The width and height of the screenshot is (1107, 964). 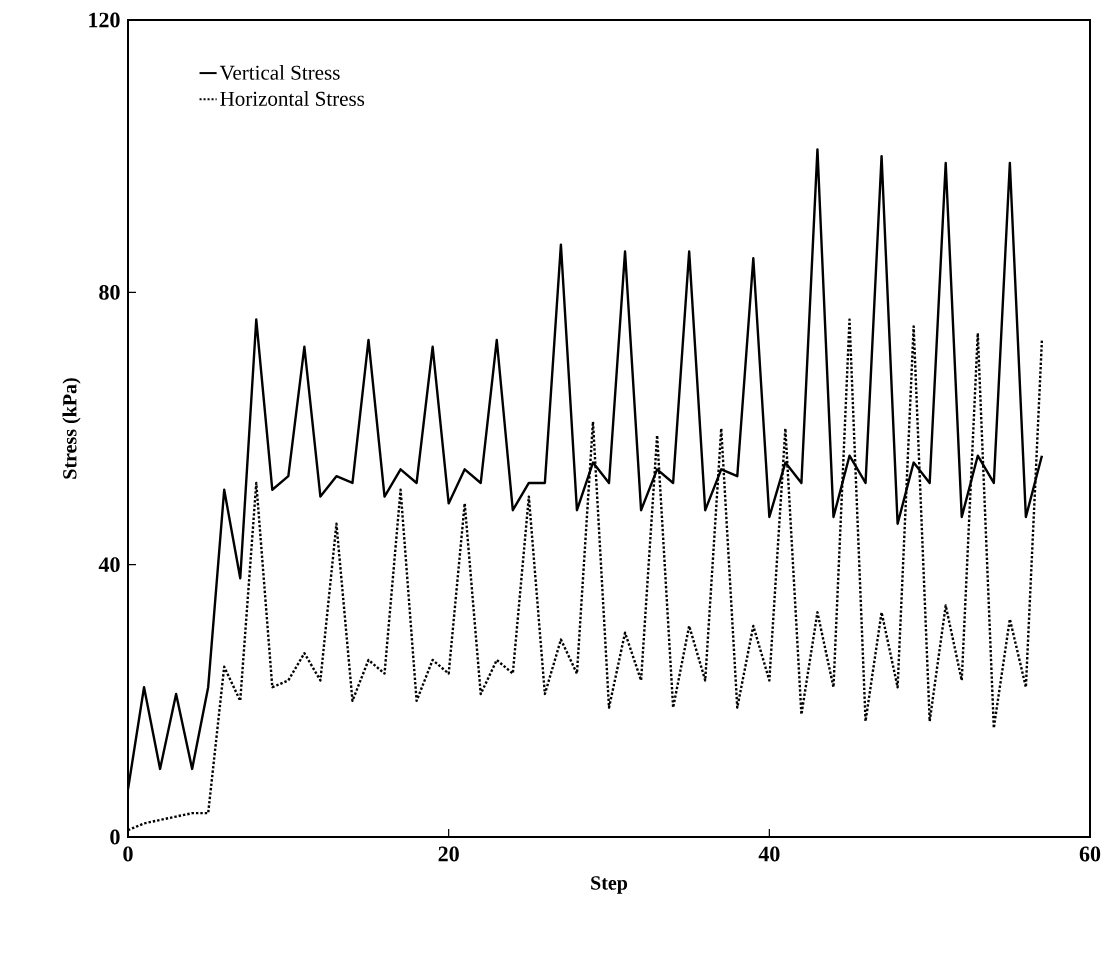 I want to click on legend-label: Vertical Stress, so click(x=279, y=72).